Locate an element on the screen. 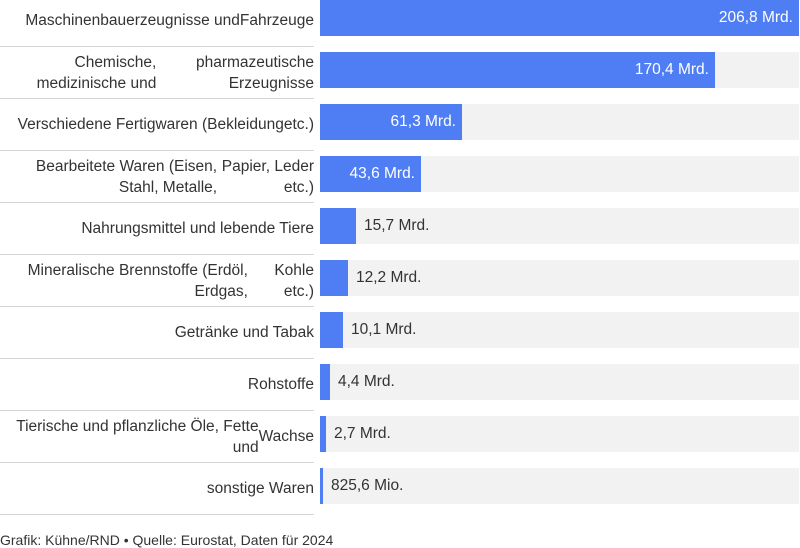  category-label-line: Mineralische Brennstoffe (Erdöl, Erdgas, is located at coordinates (137, 280).